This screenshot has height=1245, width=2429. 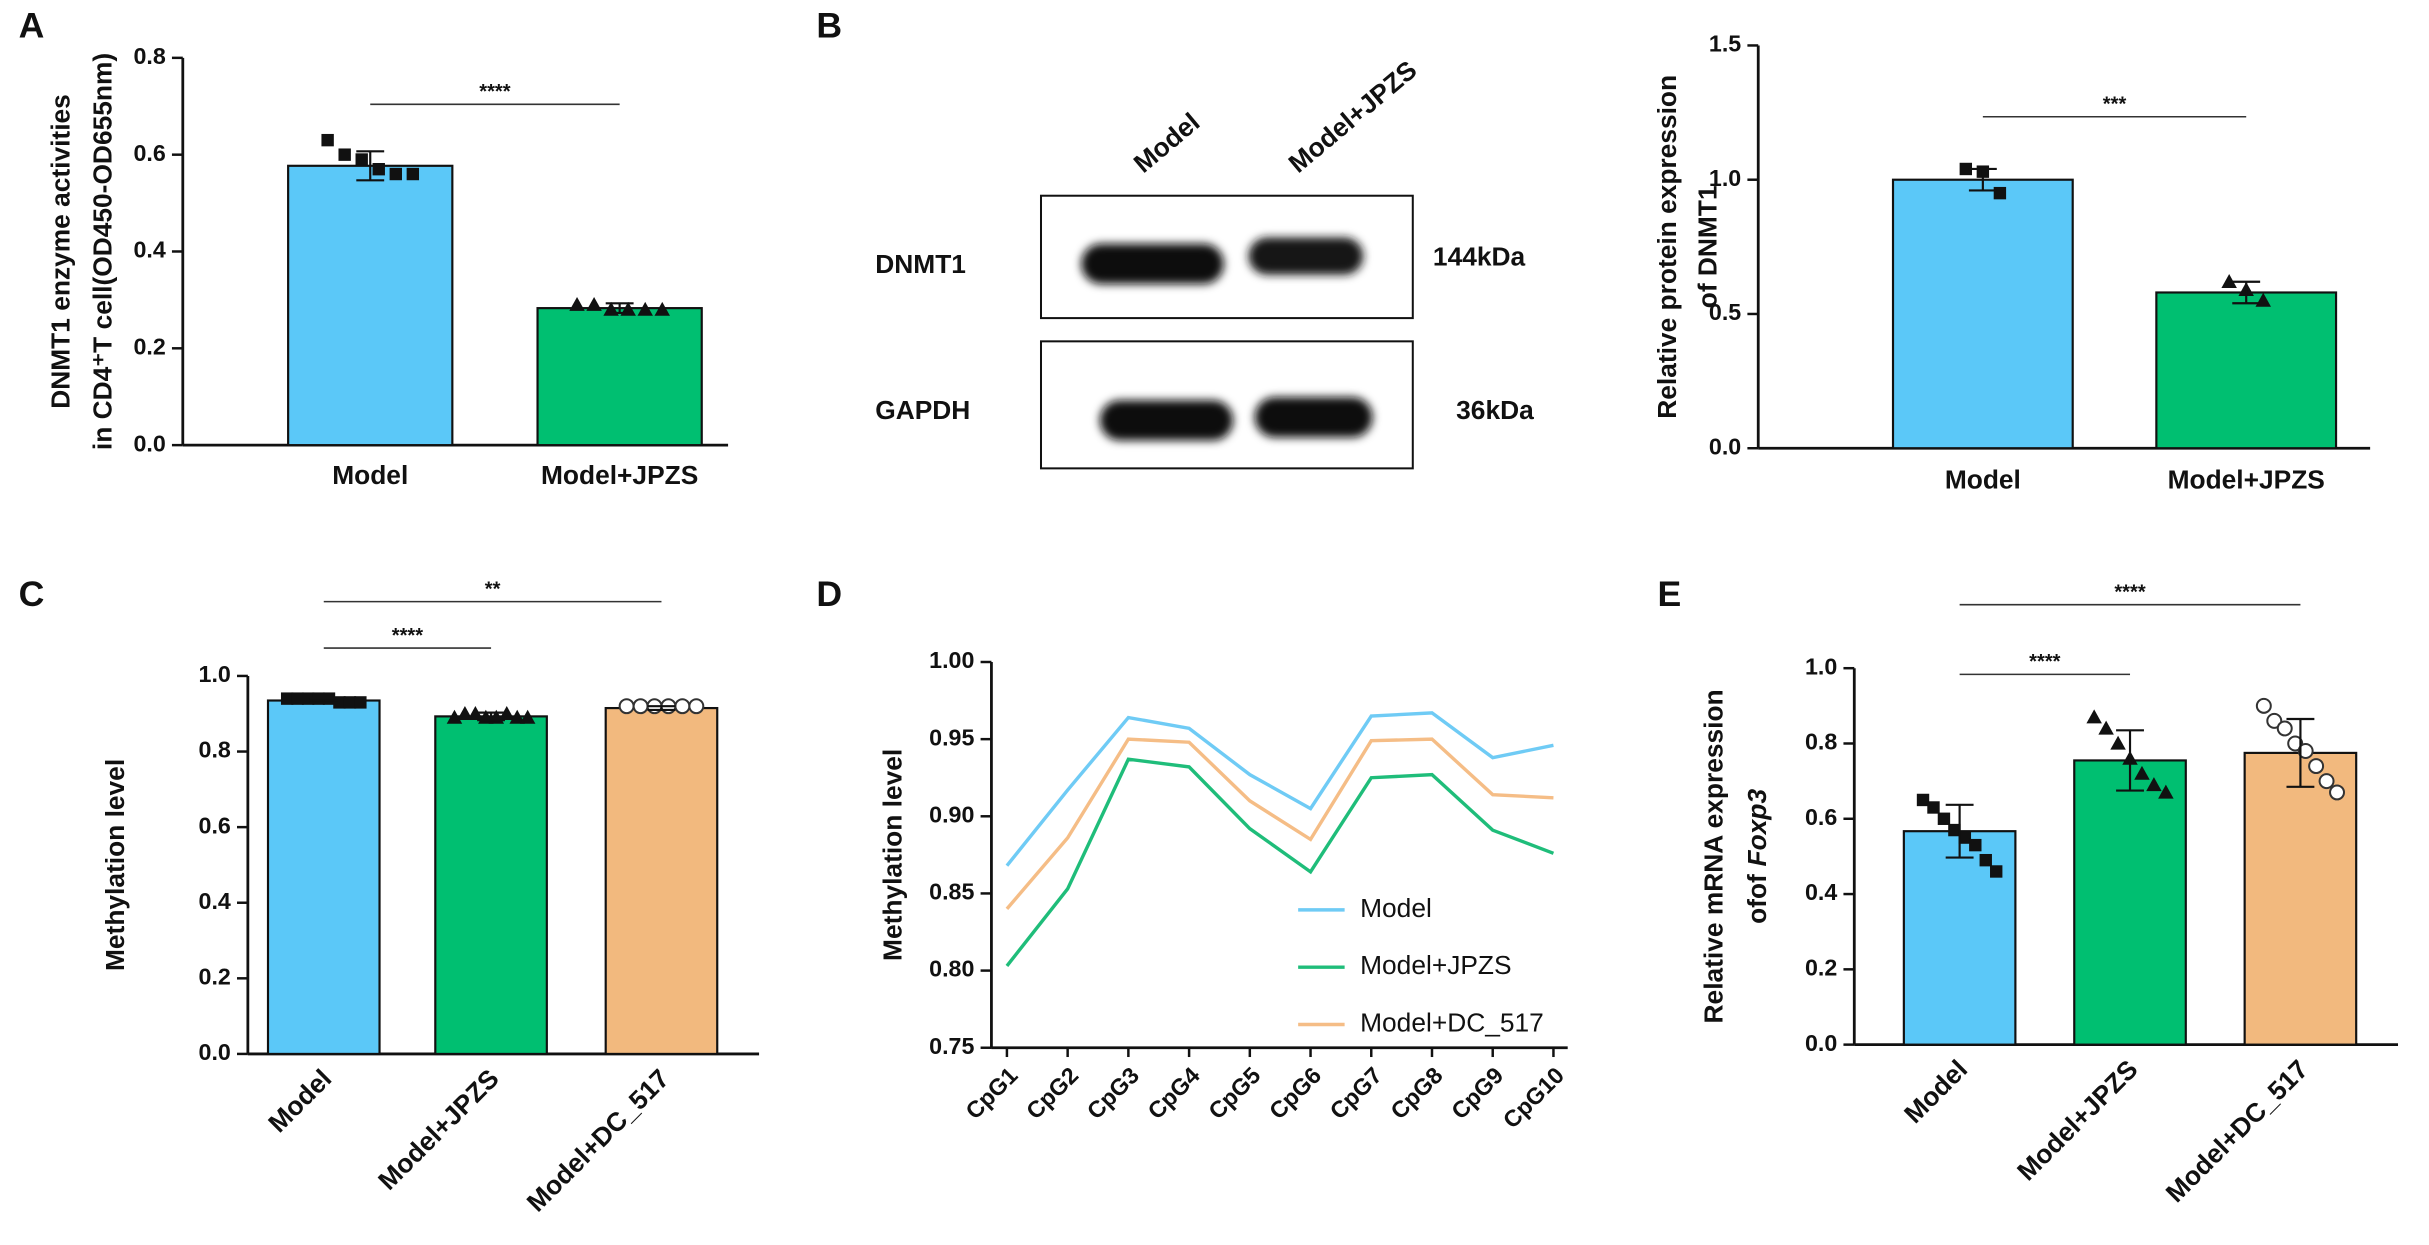 I want to click on panel-letter: E, so click(x=1670, y=594).